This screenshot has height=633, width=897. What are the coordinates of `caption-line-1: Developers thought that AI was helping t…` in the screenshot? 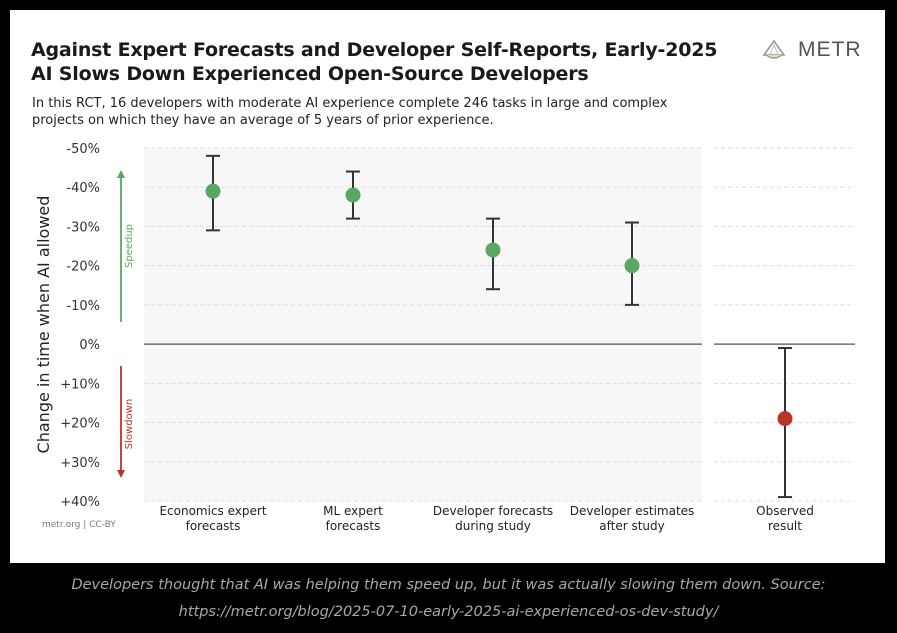 It's located at (448, 585).